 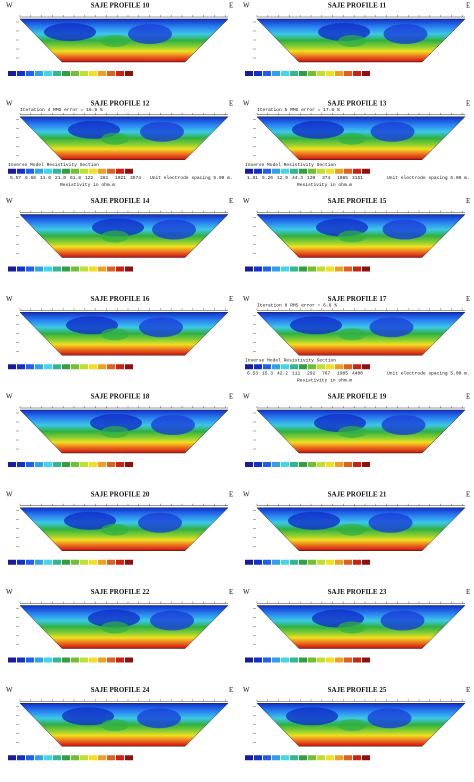 What do you see at coordinates (311, 178) in the screenshot?
I see `scale-label: 120` at bounding box center [311, 178].